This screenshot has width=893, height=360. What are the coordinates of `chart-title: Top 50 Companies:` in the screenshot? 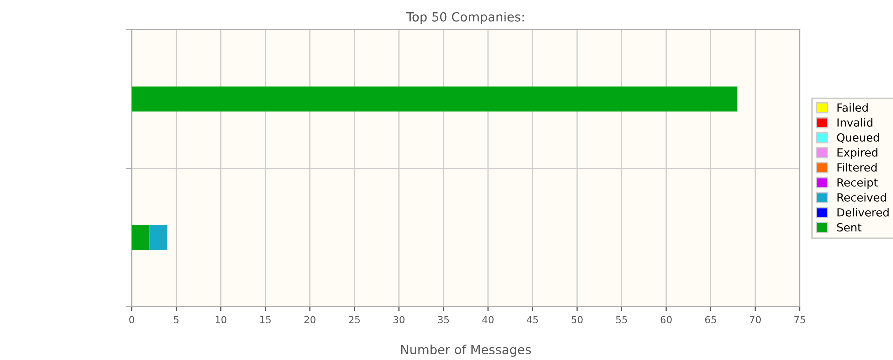 It's located at (465, 18).